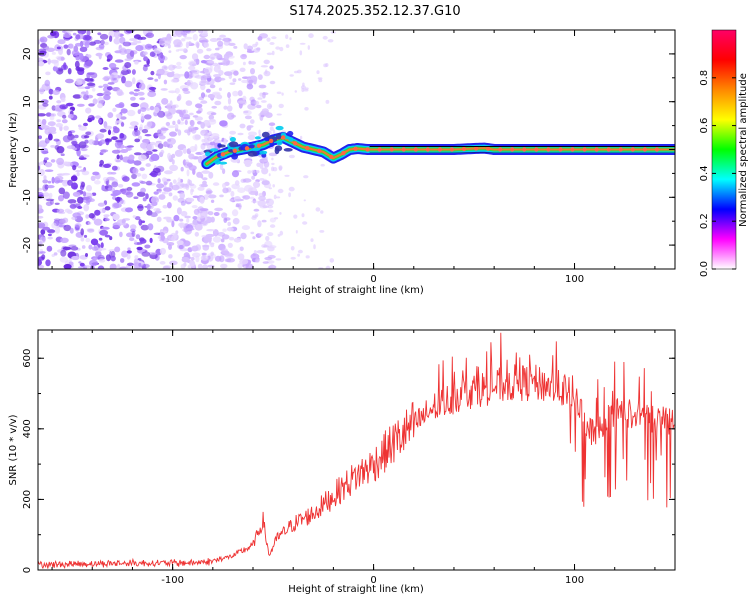  I want to click on colorbar-ticks: 0.0 0.2 0.4 0.6 0.8, so click(718, 153).